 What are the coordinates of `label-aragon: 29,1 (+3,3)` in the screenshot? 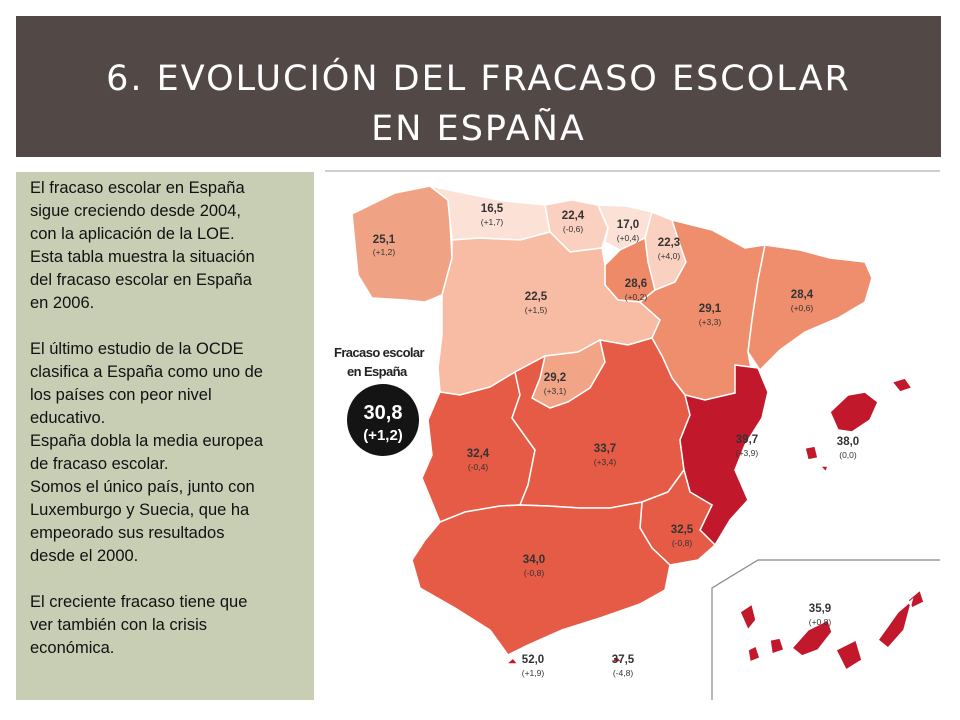 It's located at (710, 315).